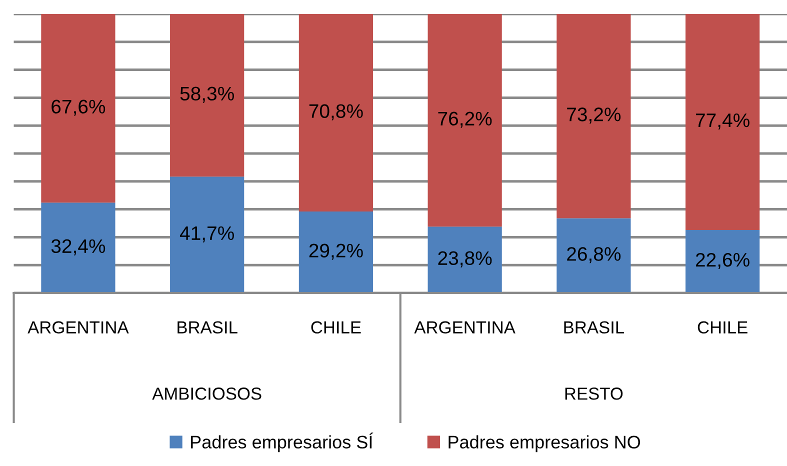 The image size is (787, 466). I want to click on data-label: 77,4%, so click(723, 122).